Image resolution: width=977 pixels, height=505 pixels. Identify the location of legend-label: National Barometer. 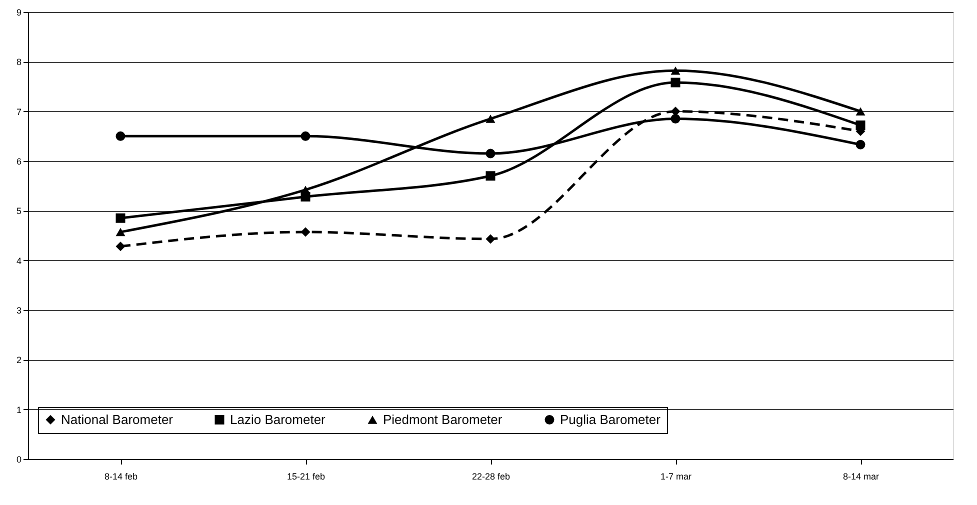
(117, 419).